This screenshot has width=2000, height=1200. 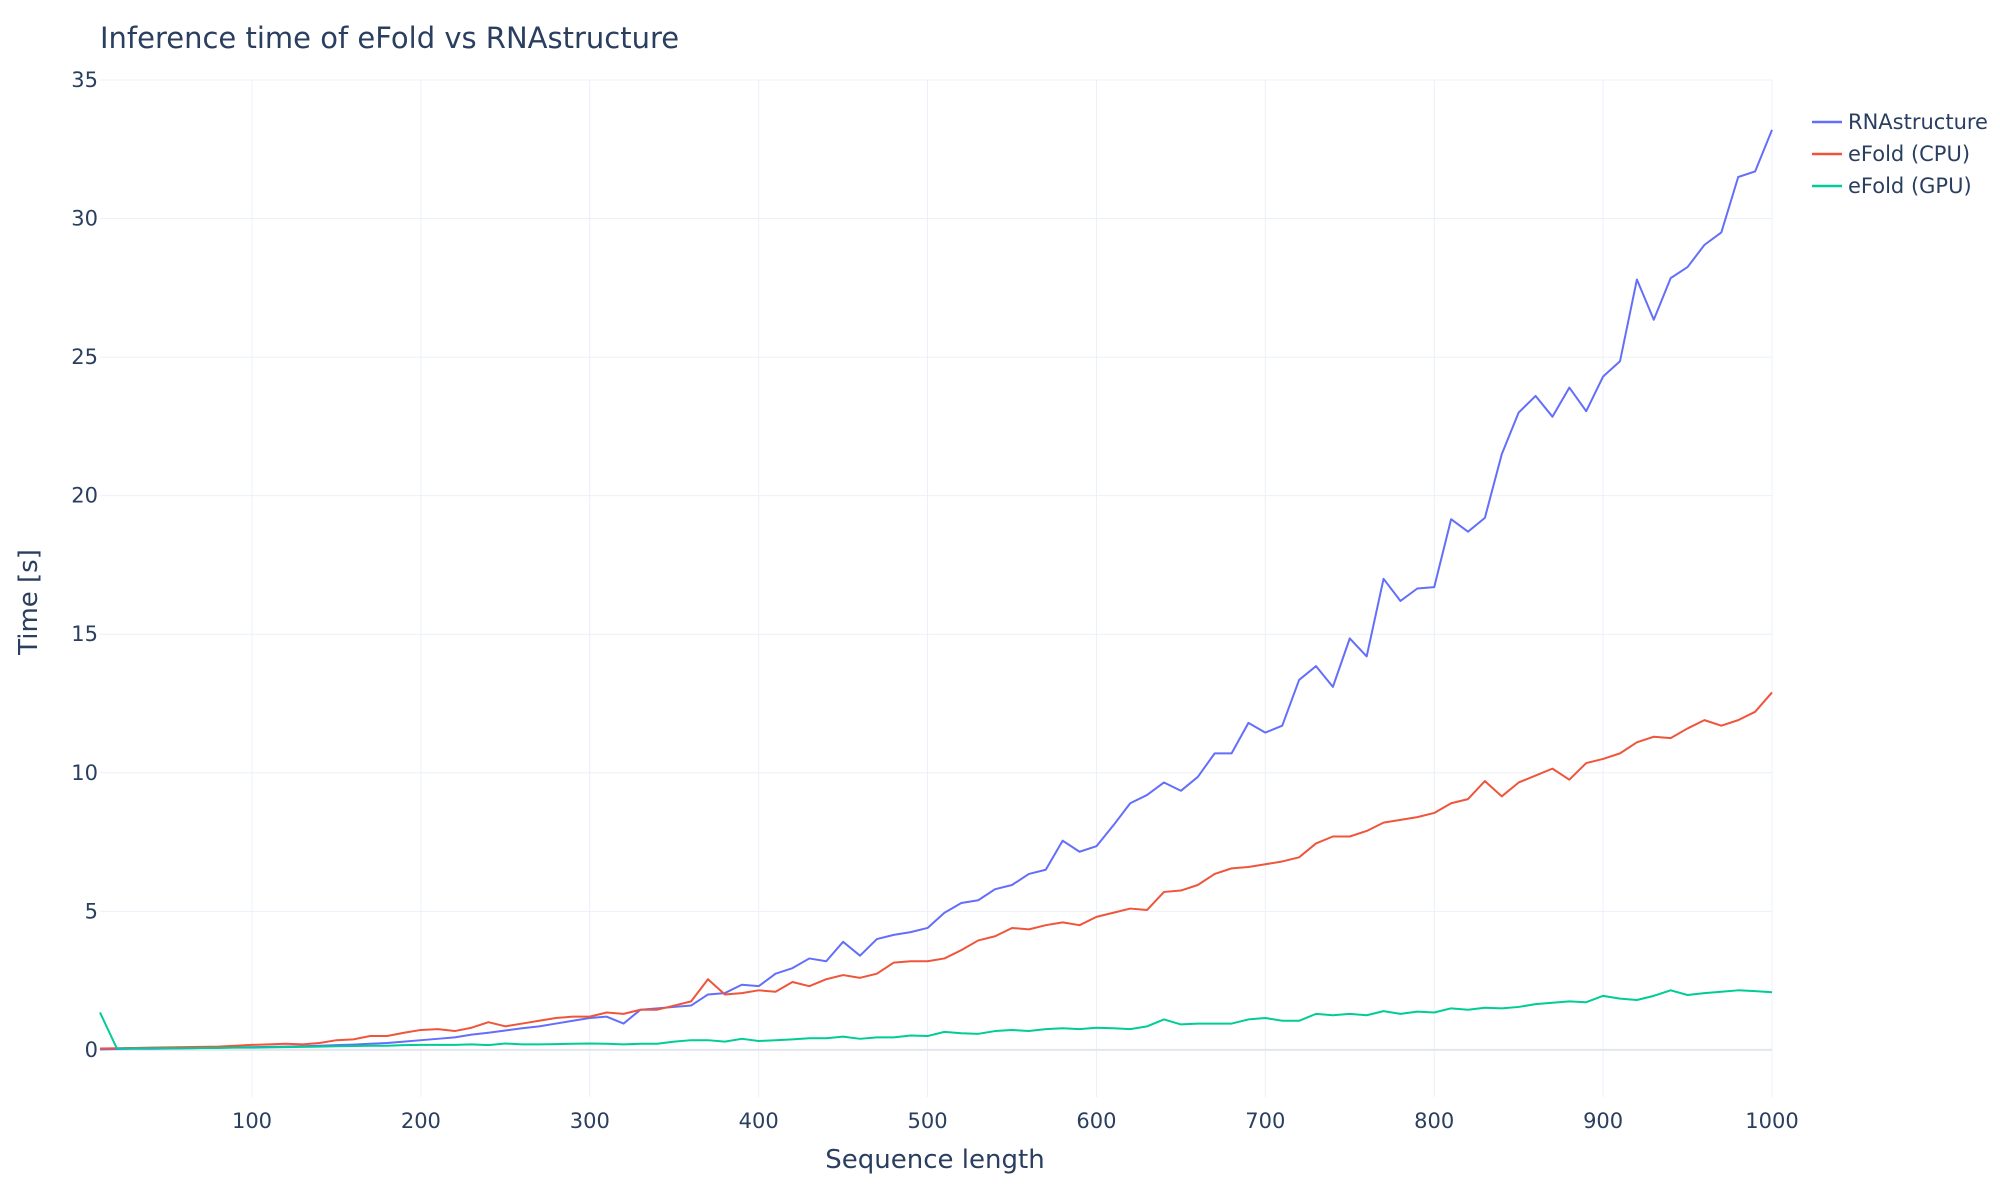 I want to click on y-tick-label: 15, so click(x=84, y=634).